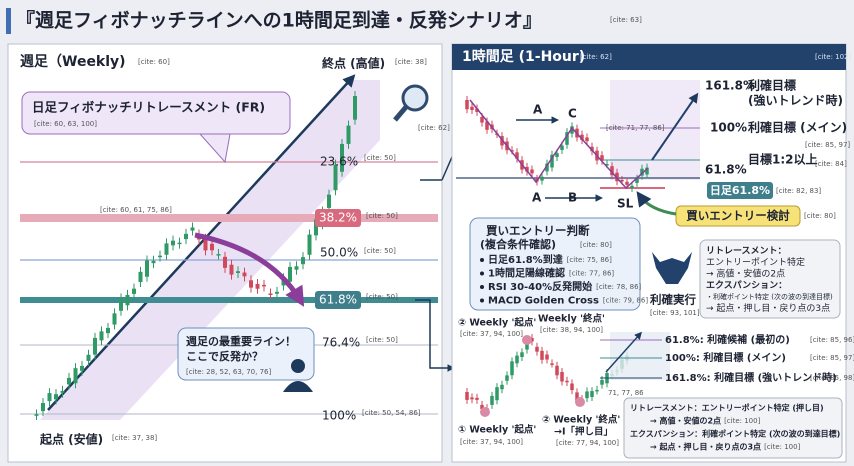  What do you see at coordinates (827, 145) in the screenshot?
I see `cite: [cite: 85, 97]` at bounding box center [827, 145].